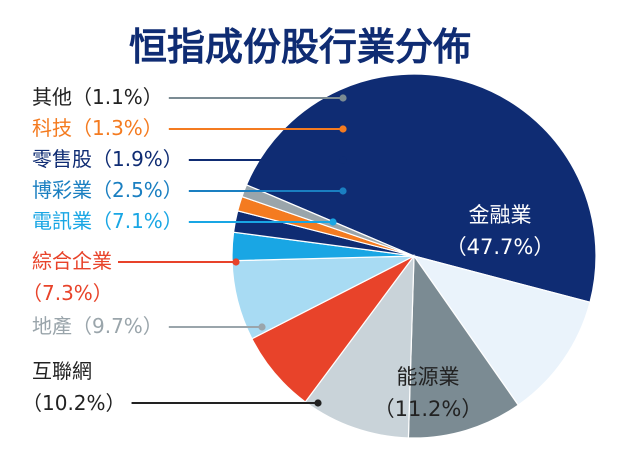 Image resolution: width=619 pixels, height=450 pixels. Describe the element at coordinates (300, 47) in the screenshot. I see `chart-title: 恒指成份股行業分佈` at that location.